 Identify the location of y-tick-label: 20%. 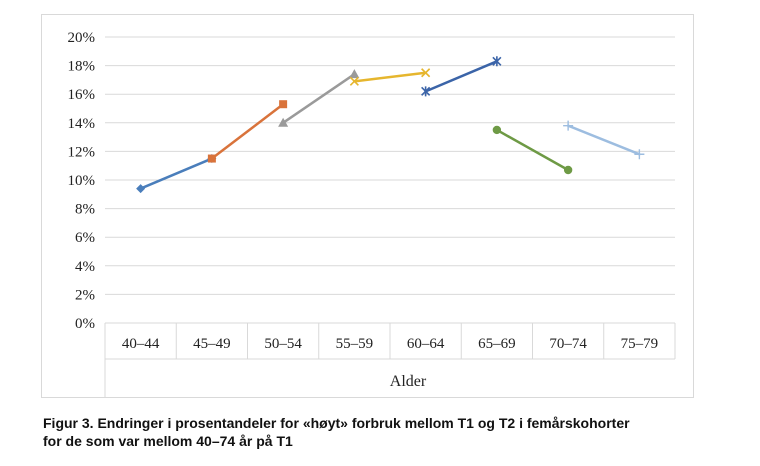
(82, 38).